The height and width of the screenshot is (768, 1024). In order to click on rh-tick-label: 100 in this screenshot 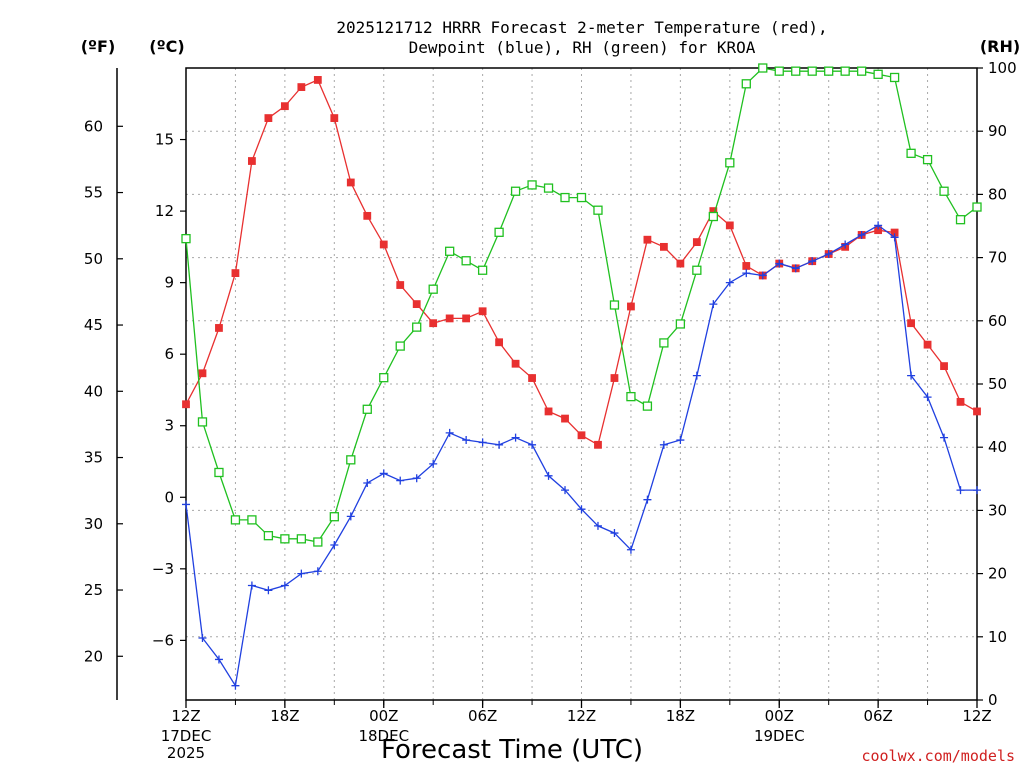, I will do `click(1002, 68)`.